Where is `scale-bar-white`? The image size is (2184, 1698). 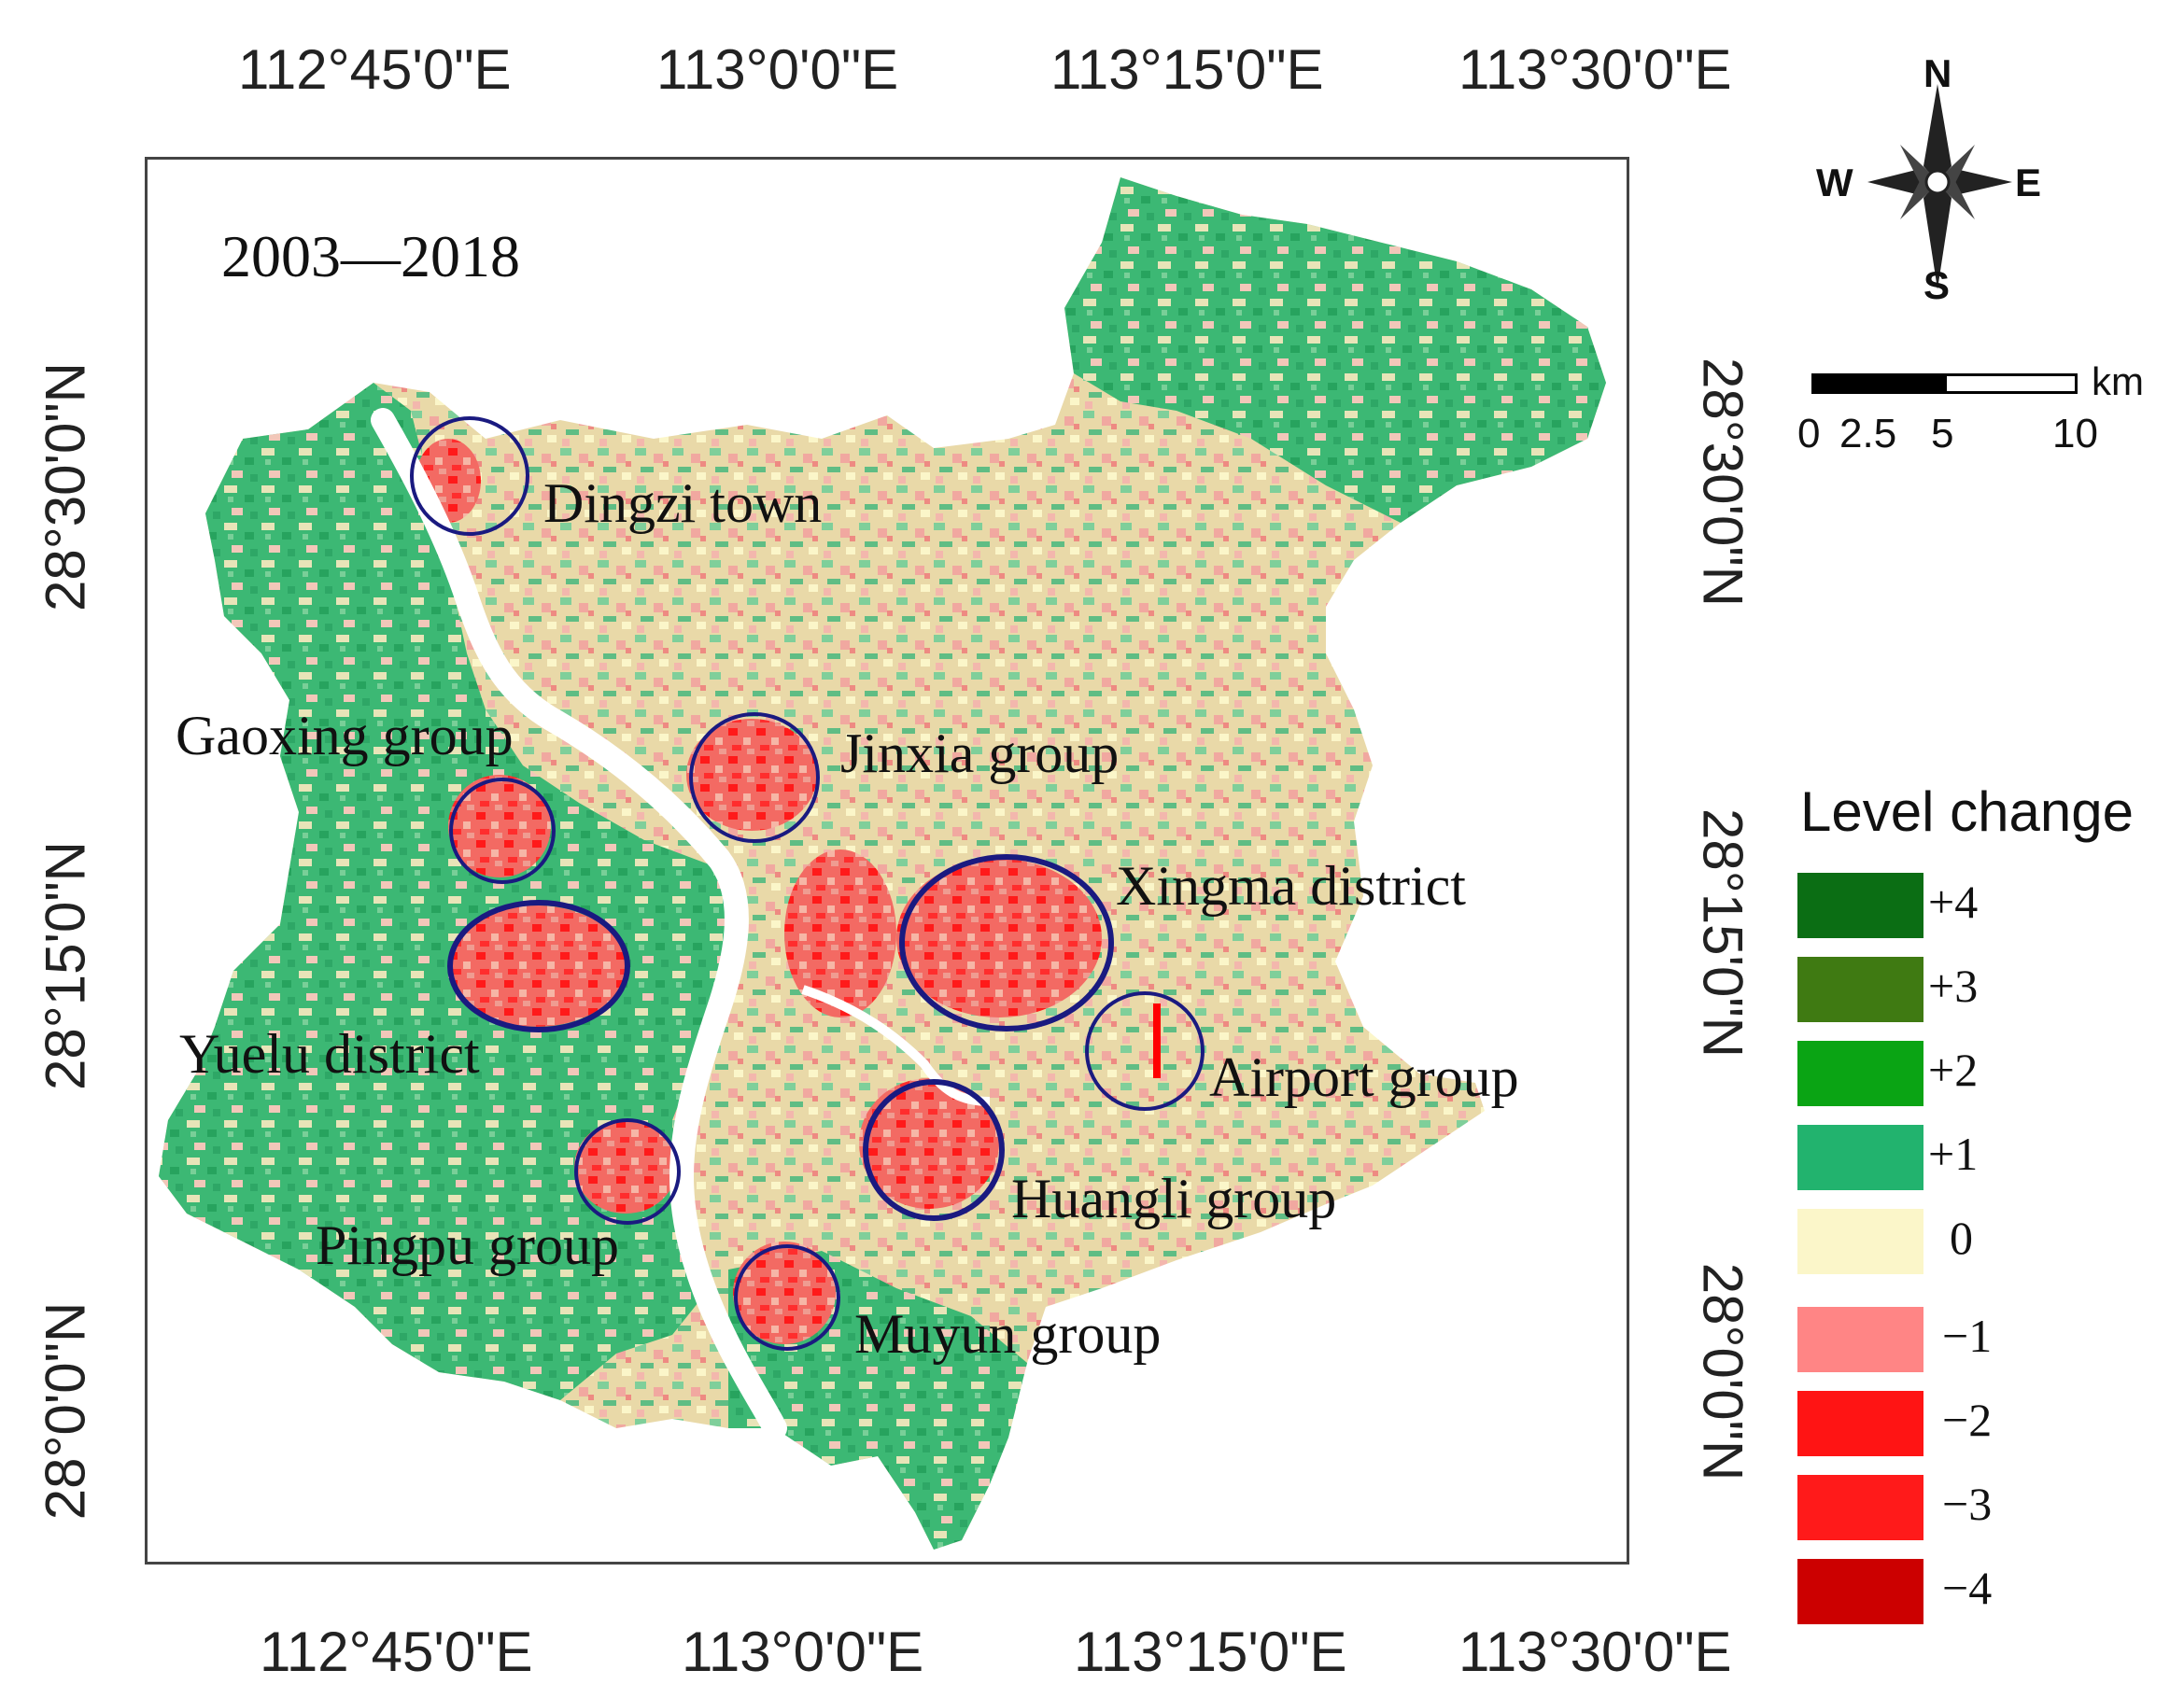
scale-bar-white is located at coordinates (2011, 384).